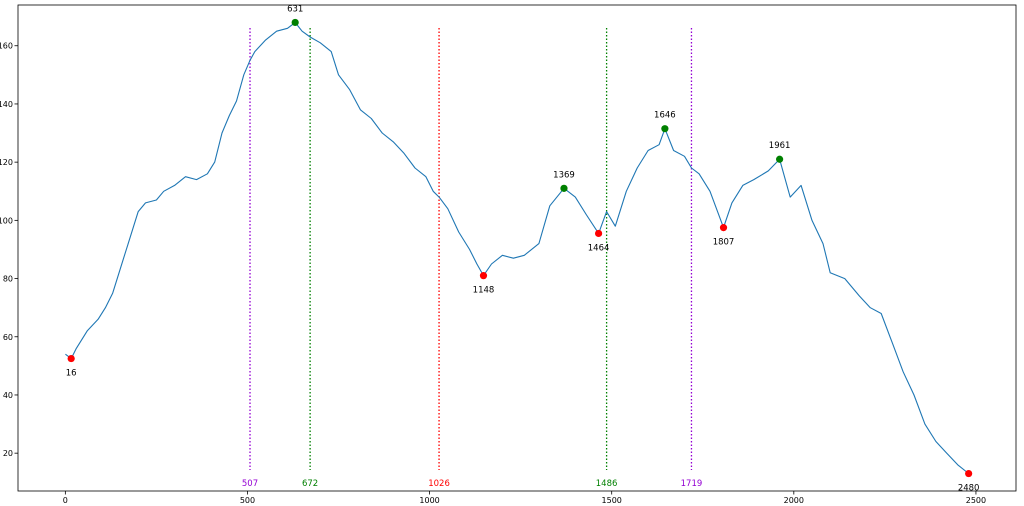 The width and height of the screenshot is (1024, 506). I want to click on x-tick-label-1500: 1500, so click(612, 500).